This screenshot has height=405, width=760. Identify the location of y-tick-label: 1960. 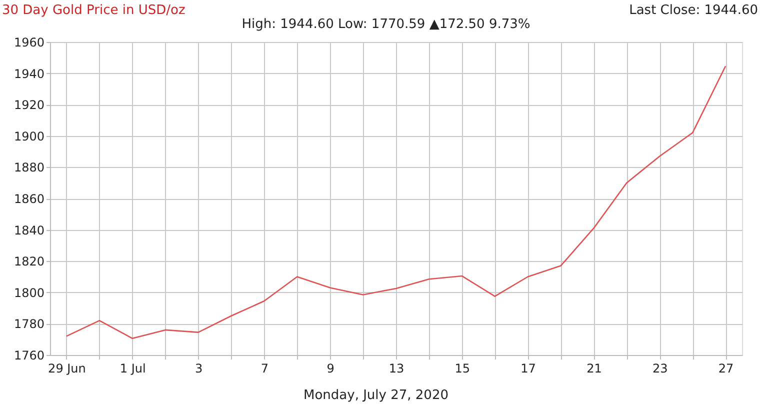
(29, 43).